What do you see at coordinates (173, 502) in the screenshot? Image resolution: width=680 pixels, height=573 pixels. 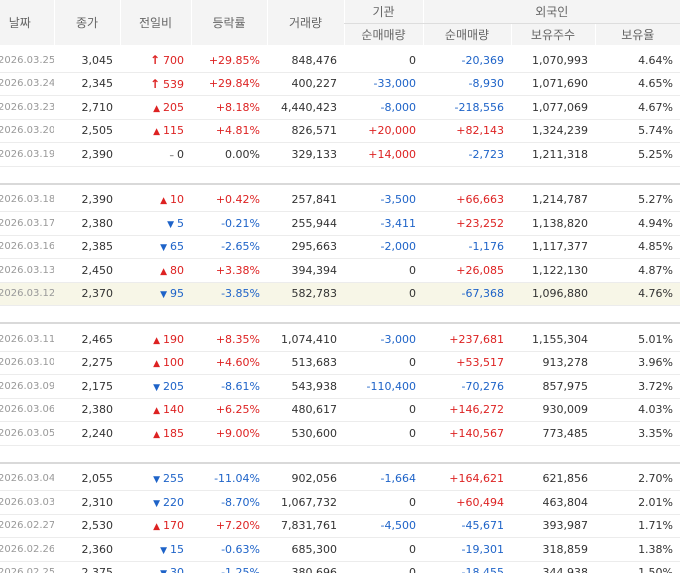 I see `change-value: 220` at bounding box center [173, 502].